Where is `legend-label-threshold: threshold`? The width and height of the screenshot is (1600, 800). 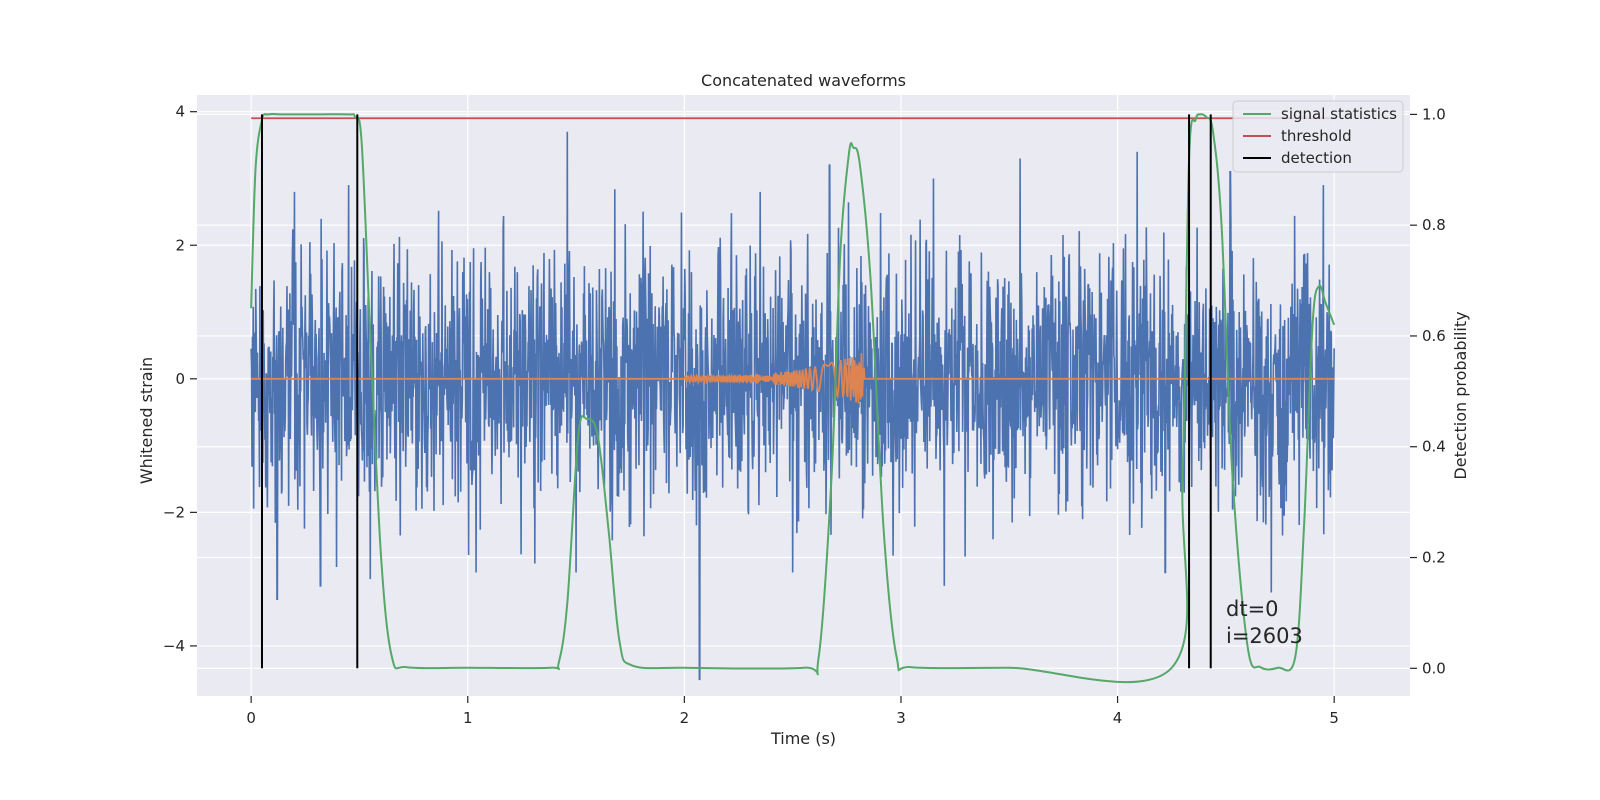
legend-label-threshold: threshold is located at coordinates (1316, 136).